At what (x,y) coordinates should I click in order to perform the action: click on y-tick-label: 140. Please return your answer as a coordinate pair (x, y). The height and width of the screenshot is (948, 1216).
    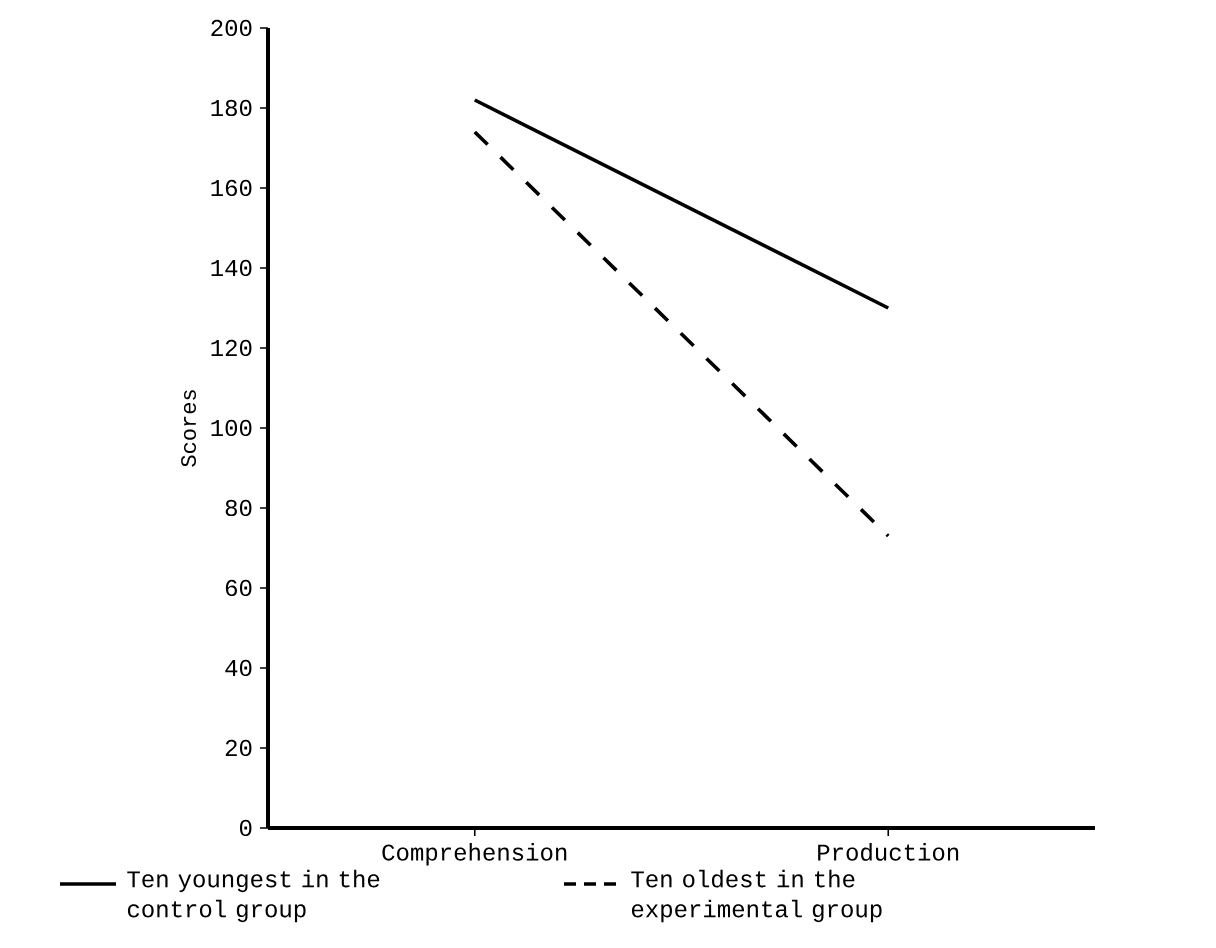
    Looking at the image, I should click on (231, 268).